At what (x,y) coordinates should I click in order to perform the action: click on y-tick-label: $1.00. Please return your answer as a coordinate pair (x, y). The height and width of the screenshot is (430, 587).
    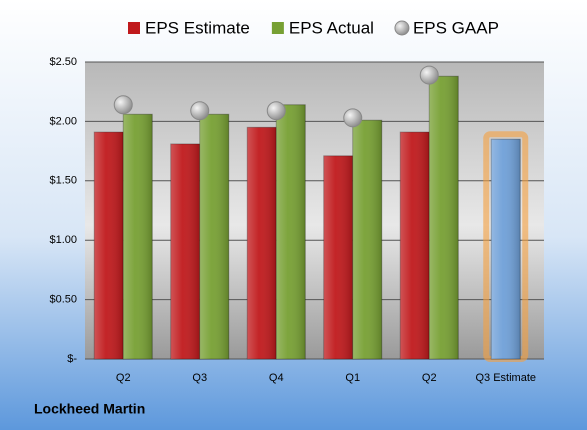
    Looking at the image, I should click on (63, 240).